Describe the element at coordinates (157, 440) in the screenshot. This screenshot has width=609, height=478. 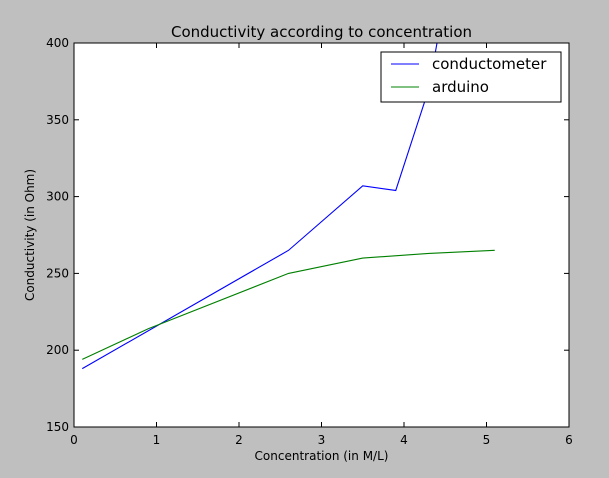
I see `x-tick-label: 1` at that location.